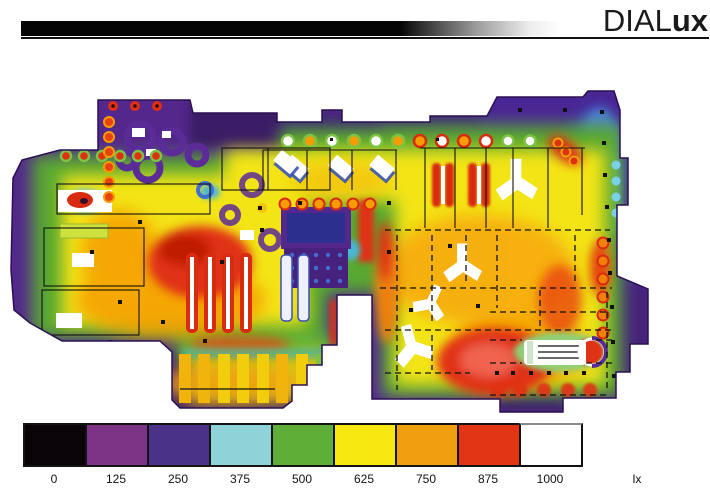  I want to click on legend-label: 250, so click(178, 479).